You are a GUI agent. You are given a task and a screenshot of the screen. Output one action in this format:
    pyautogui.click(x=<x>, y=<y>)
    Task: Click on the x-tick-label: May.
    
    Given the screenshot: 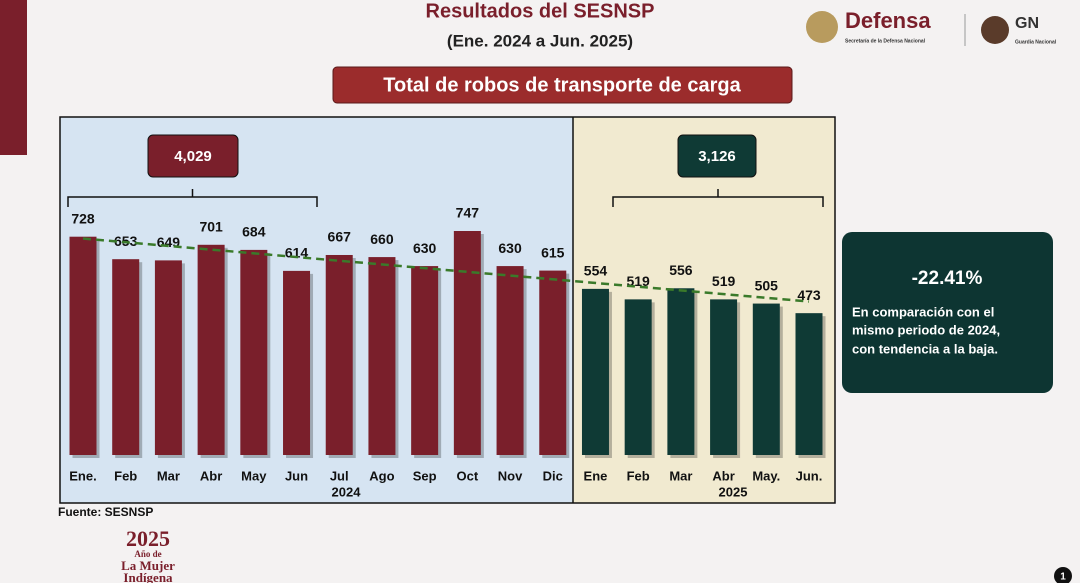 What is the action you would take?
    pyautogui.click(x=766, y=475)
    